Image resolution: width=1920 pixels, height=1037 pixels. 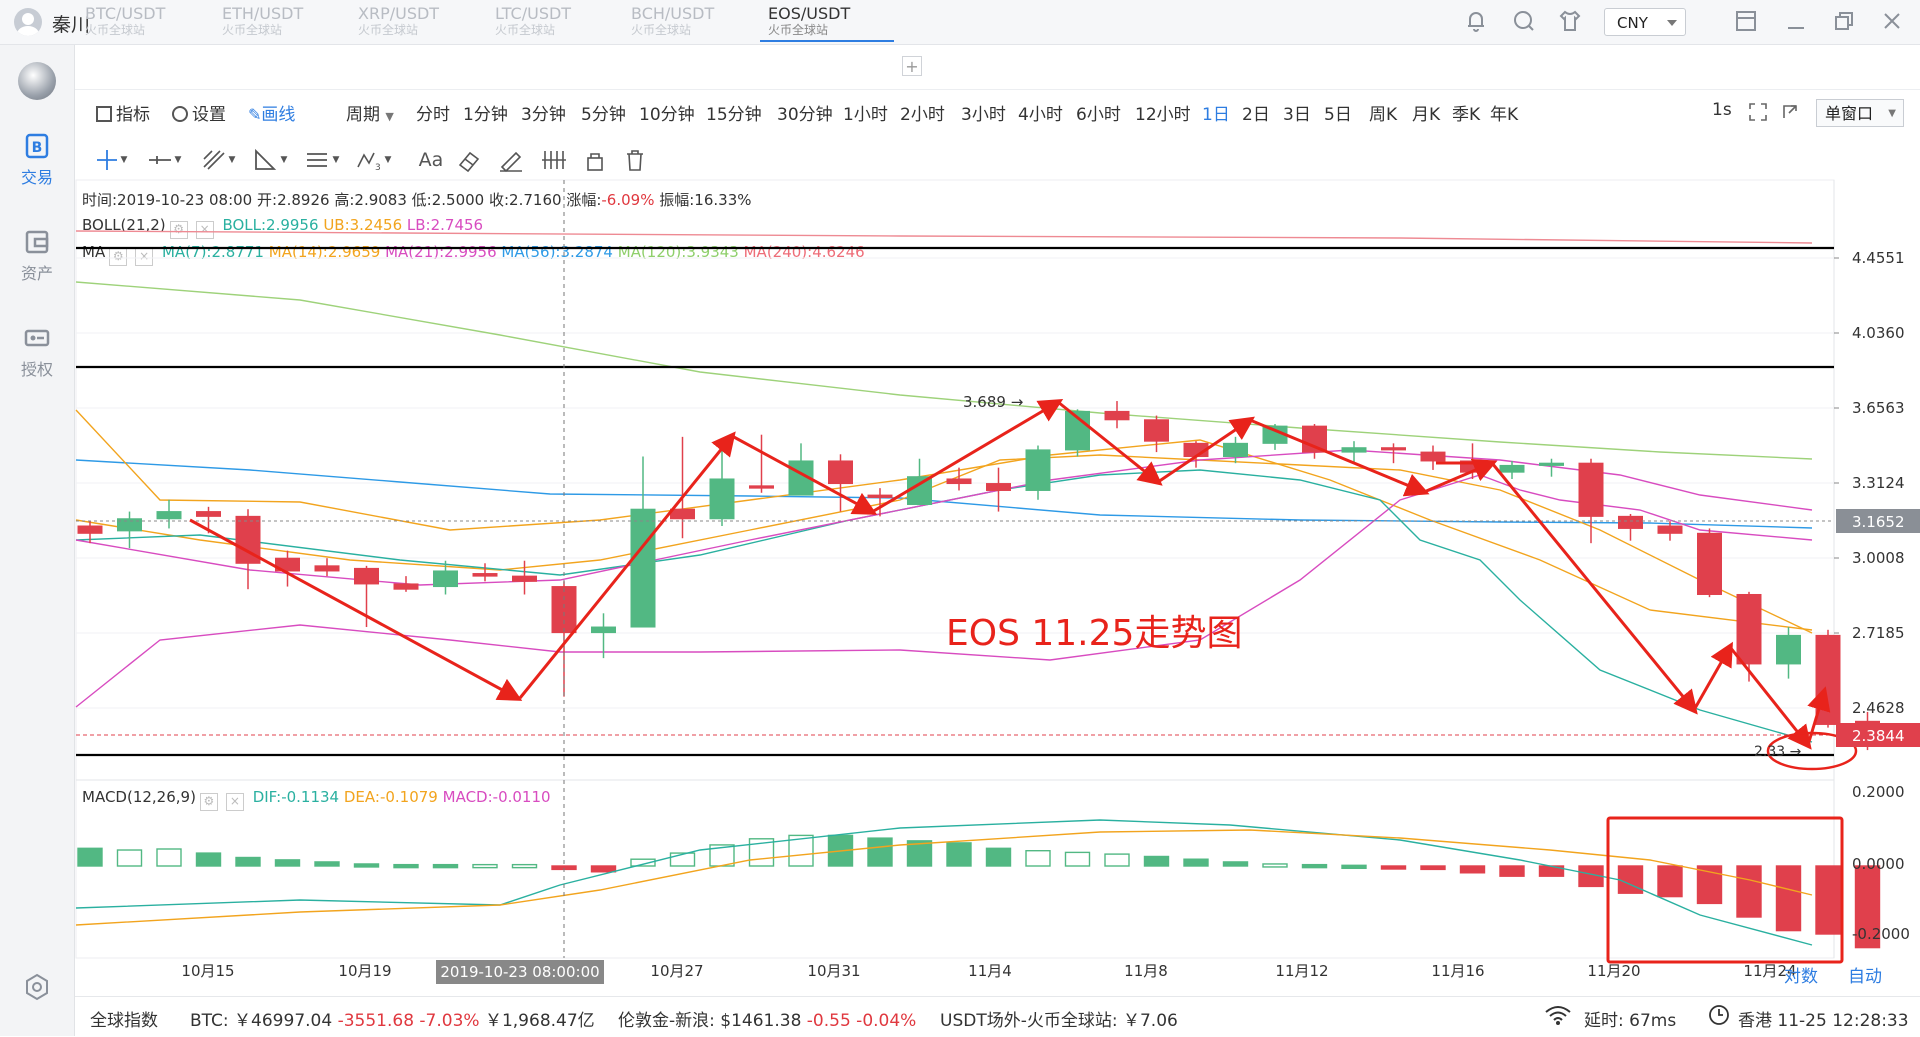 I want to click on title-bar: 秦川 CNY, so click(x=960, y=22).